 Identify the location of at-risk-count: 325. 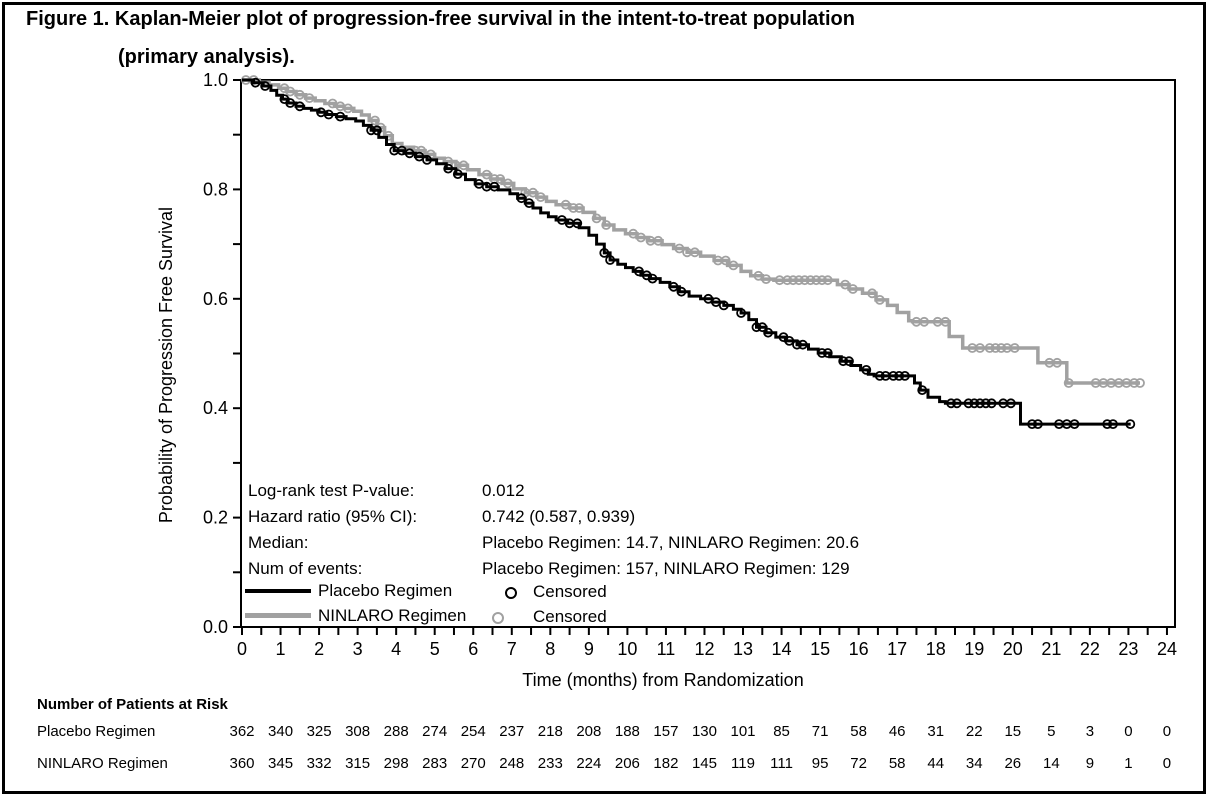
(319, 731).